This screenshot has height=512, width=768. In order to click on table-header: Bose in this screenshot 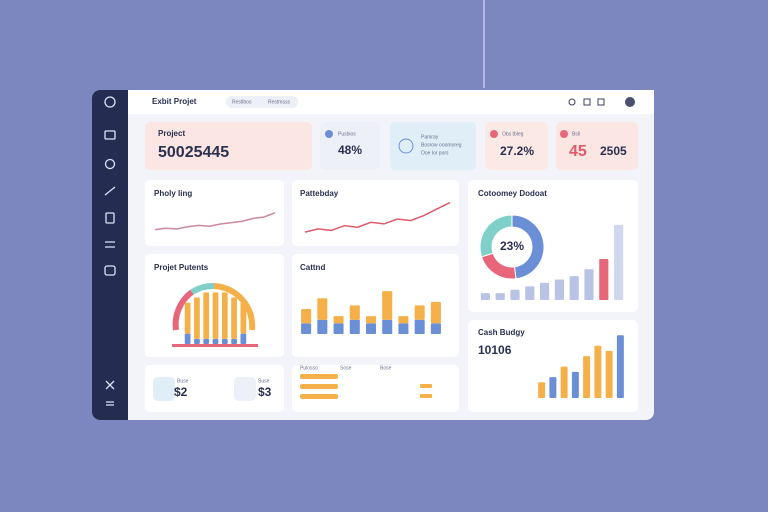, I will do `click(386, 368)`.